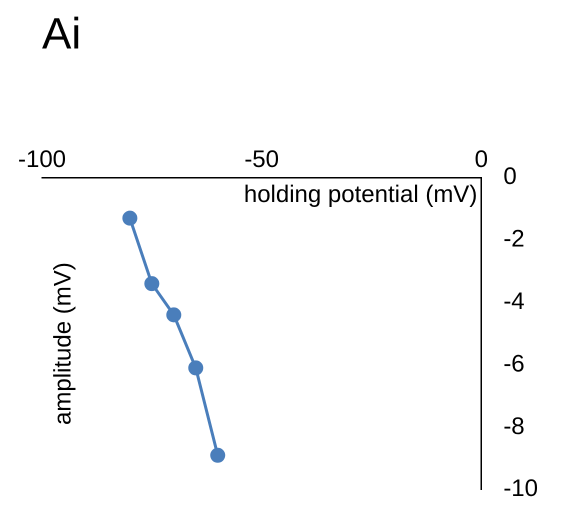  What do you see at coordinates (63, 343) in the screenshot?
I see `y-axis-title: amplitude (mV)` at bounding box center [63, 343].